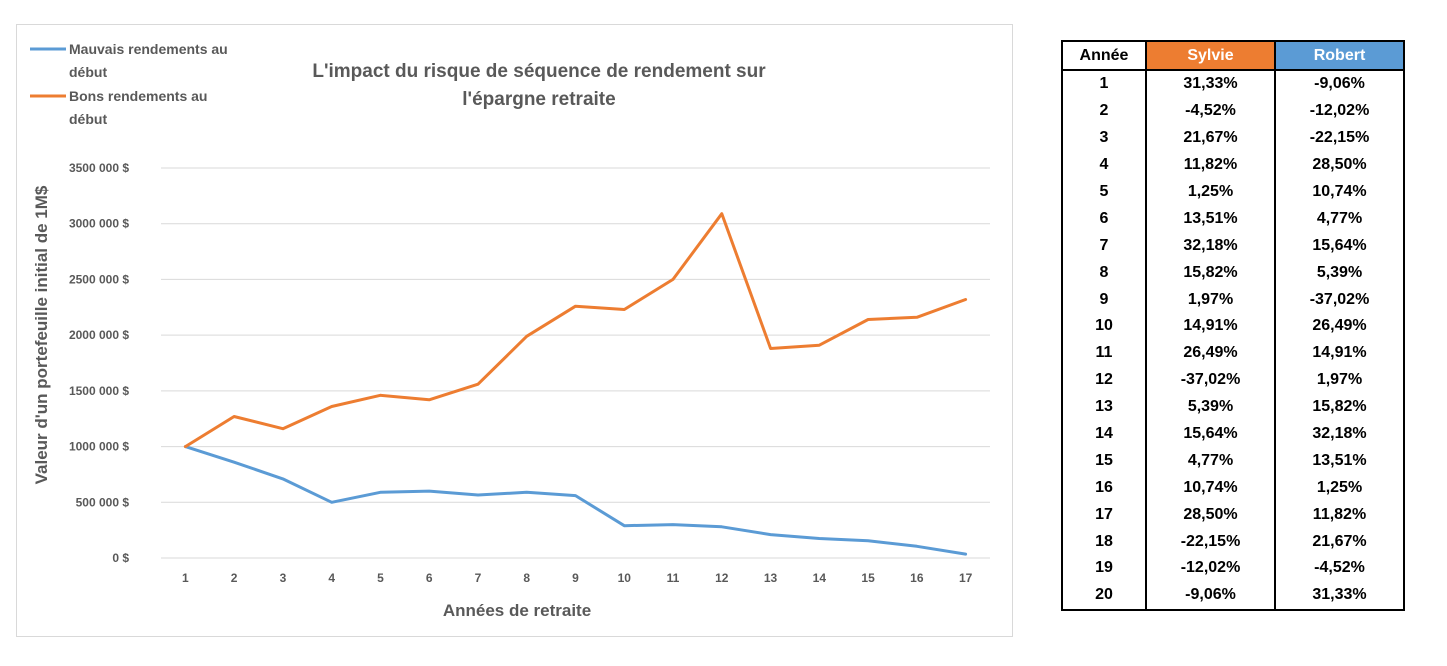 This screenshot has height=666, width=1447. Describe the element at coordinates (517, 610) in the screenshot. I see `x-axis-title: Années de retraite` at that location.